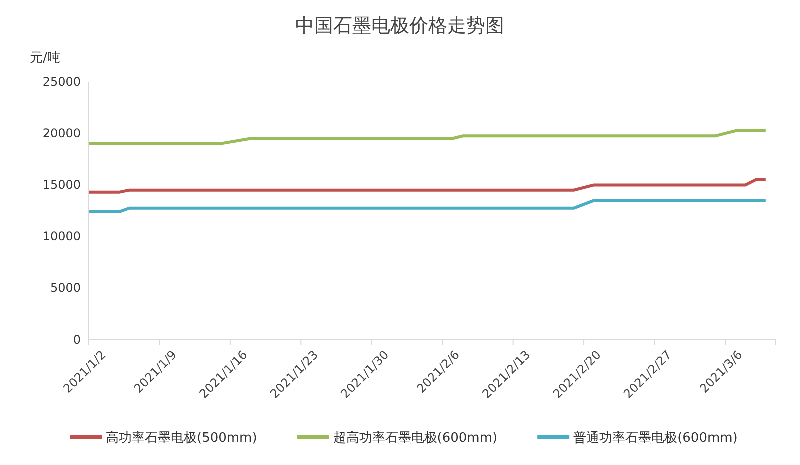 Image resolution: width=800 pixels, height=465 pixels. Describe the element at coordinates (61, 237) in the screenshot. I see `y-tick-label: 10000` at that location.